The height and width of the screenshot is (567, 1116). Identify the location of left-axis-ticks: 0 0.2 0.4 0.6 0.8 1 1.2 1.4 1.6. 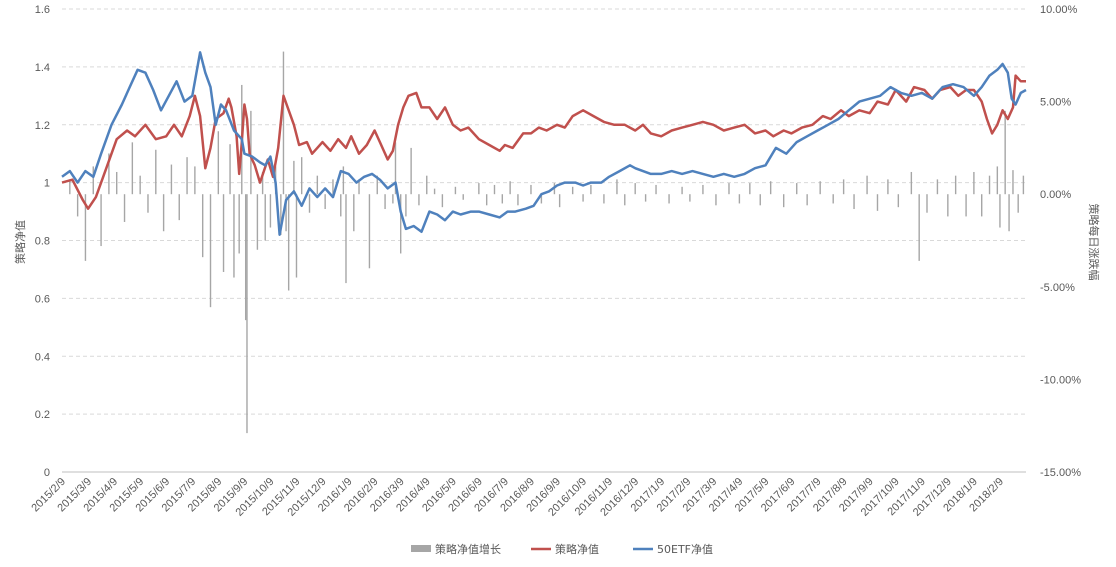
(42, 241).